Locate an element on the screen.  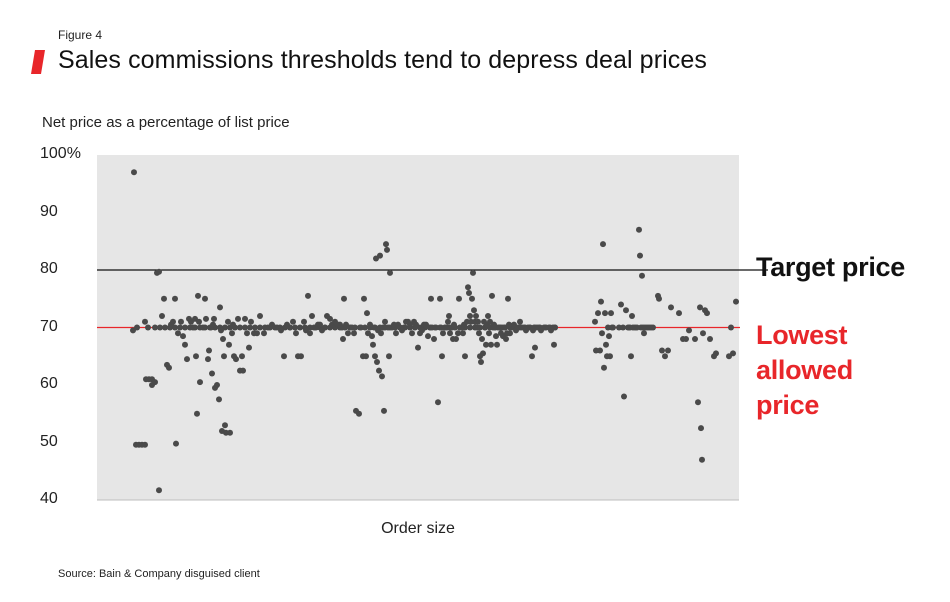
y-tick-label: 100% is located at coordinates (60, 153).